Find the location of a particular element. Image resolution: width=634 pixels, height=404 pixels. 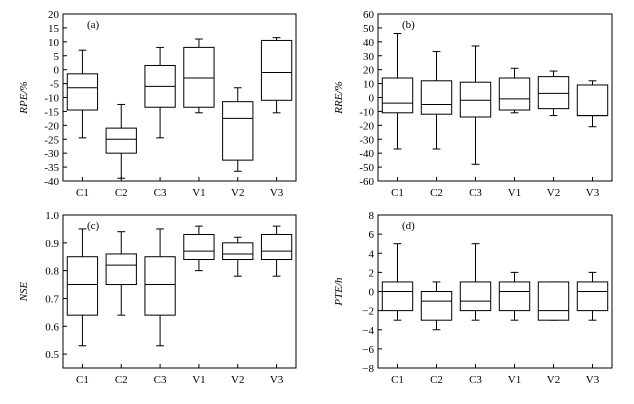

y-tick-label: -25 is located at coordinates (51, 140).